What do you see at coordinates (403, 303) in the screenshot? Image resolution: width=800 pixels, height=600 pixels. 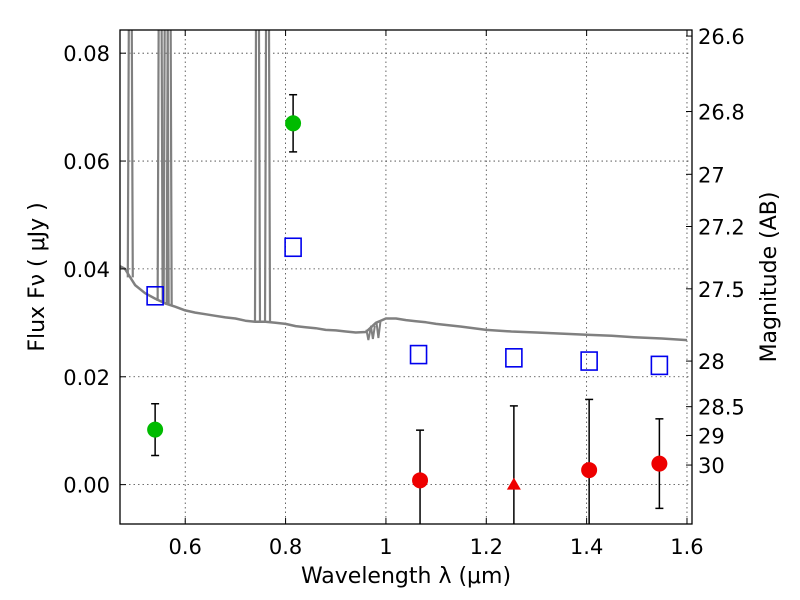 I see `spectrum-continuum` at bounding box center [403, 303].